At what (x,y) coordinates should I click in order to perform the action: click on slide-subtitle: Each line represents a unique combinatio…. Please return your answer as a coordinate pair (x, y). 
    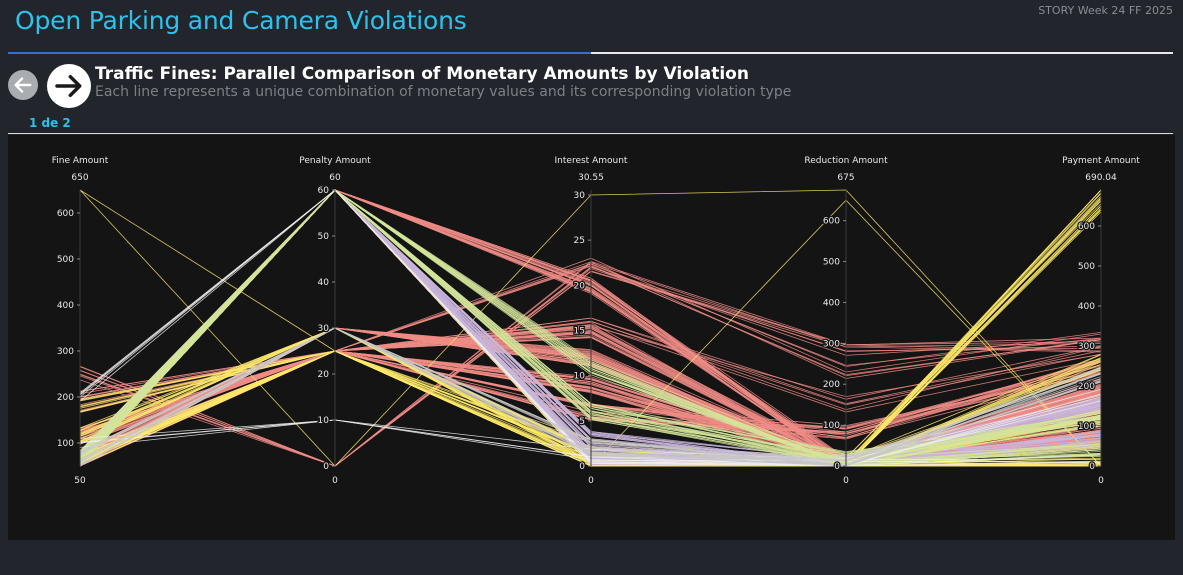
    Looking at the image, I should click on (443, 92).